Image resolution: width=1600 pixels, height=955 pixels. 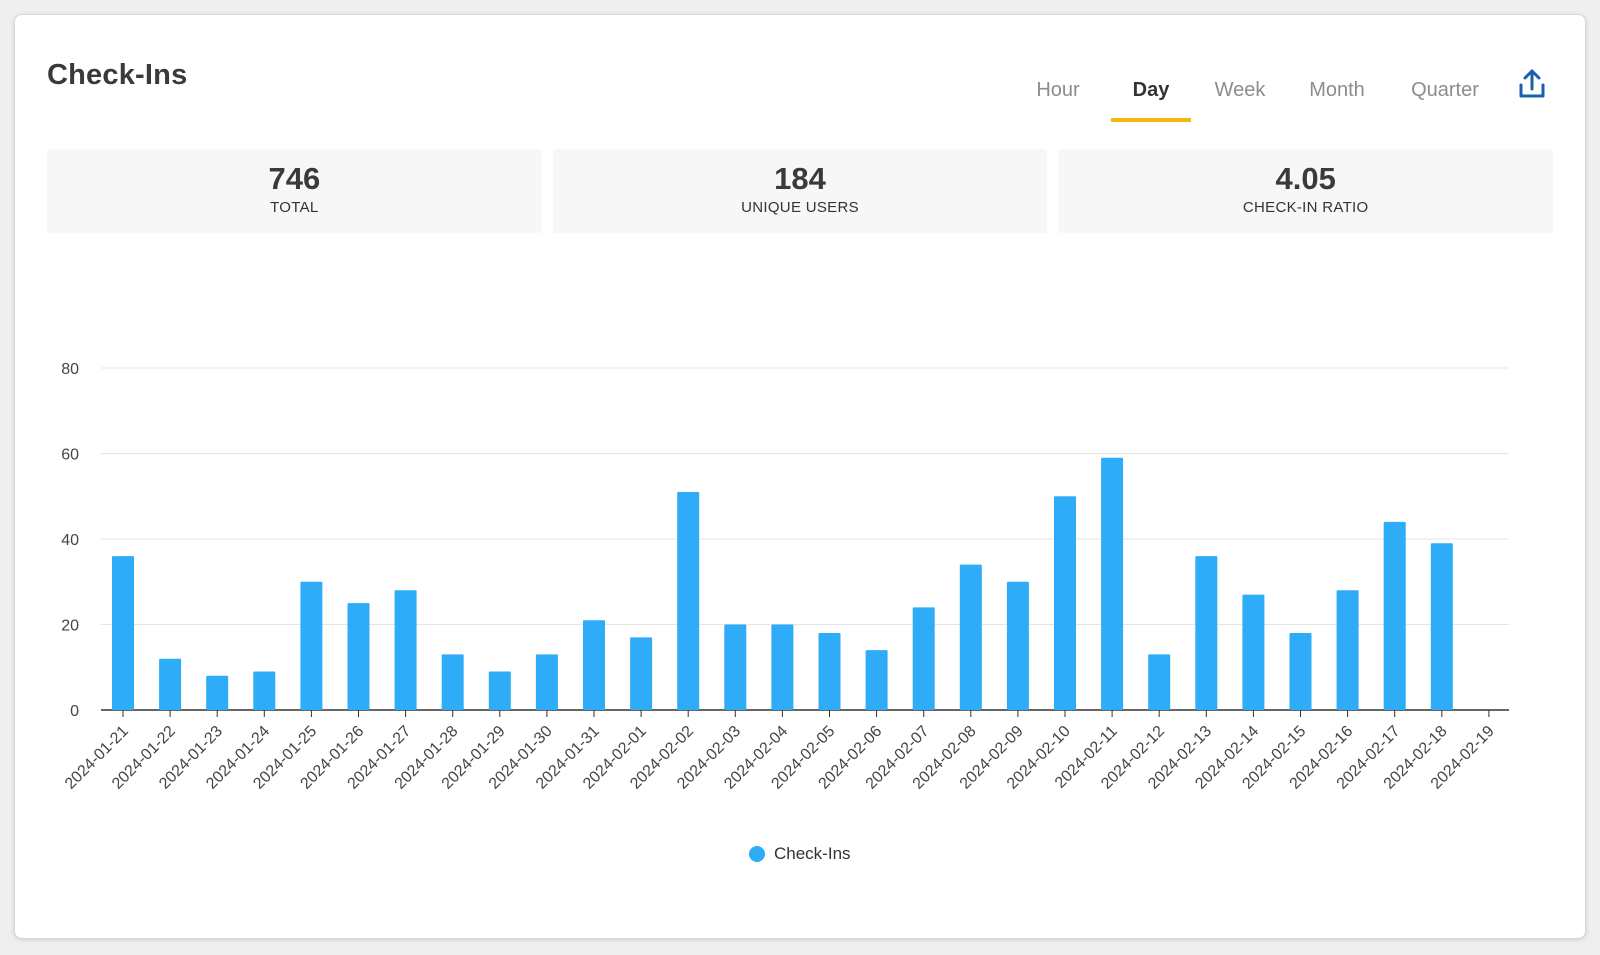 I want to click on tab-quarter: Quarter, so click(x=1445, y=90).